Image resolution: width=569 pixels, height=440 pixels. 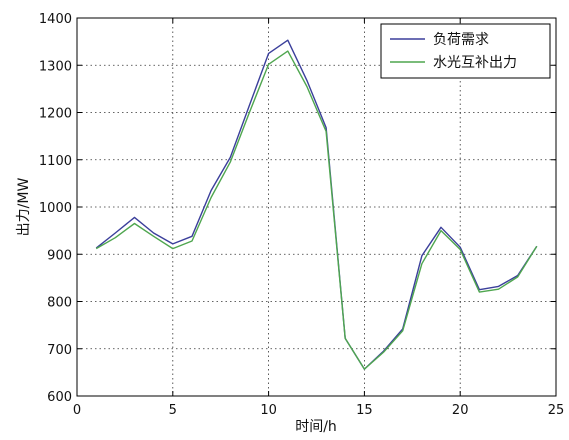 I want to click on y-tick-label: 800, so click(x=59, y=303).